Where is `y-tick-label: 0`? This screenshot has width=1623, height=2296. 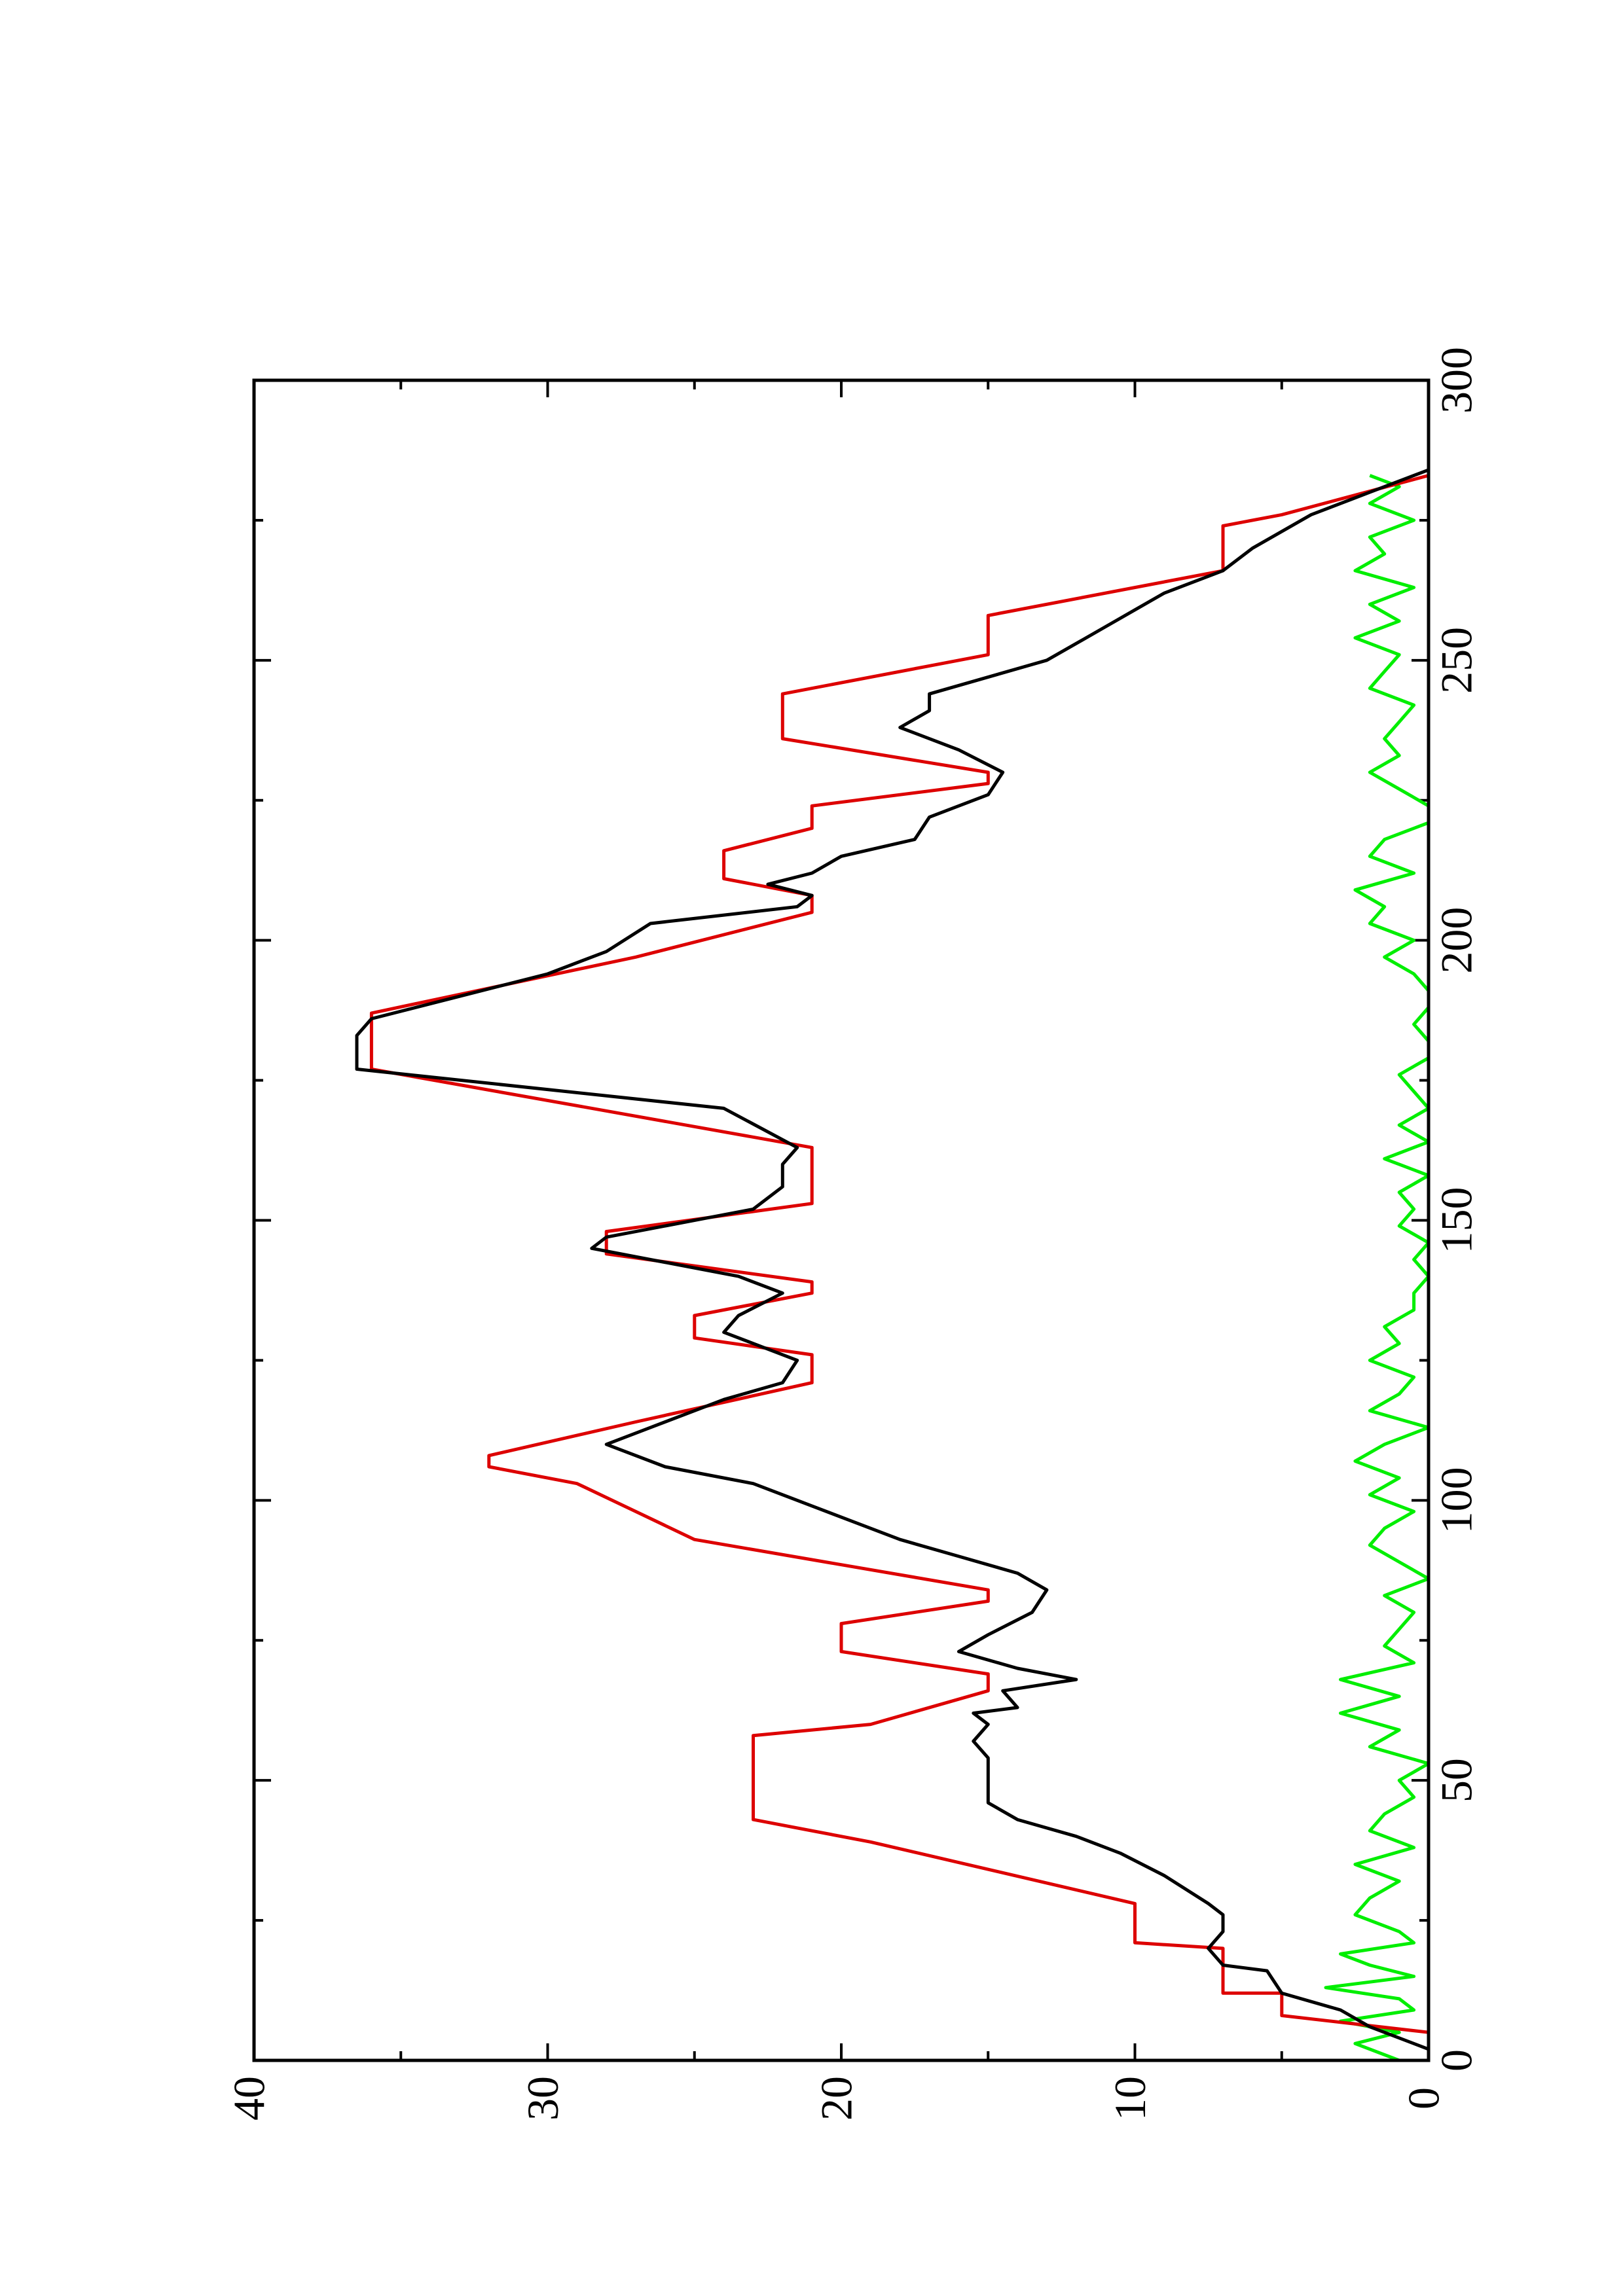
y-tick-label: 0 is located at coordinates (1424, 2098).